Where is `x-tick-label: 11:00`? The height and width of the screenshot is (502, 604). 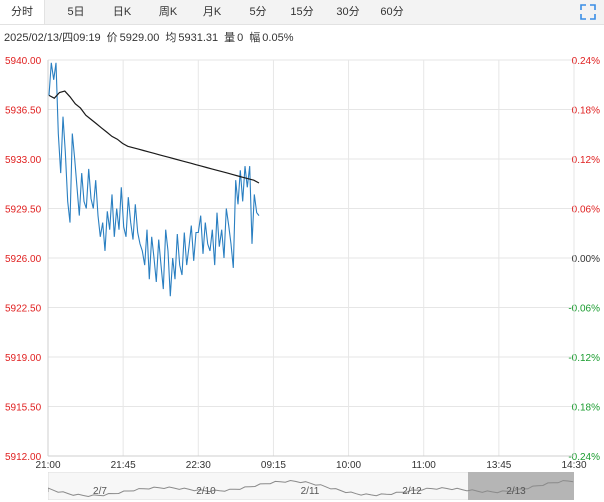
x-tick-label: 11:00 is located at coordinates (424, 465).